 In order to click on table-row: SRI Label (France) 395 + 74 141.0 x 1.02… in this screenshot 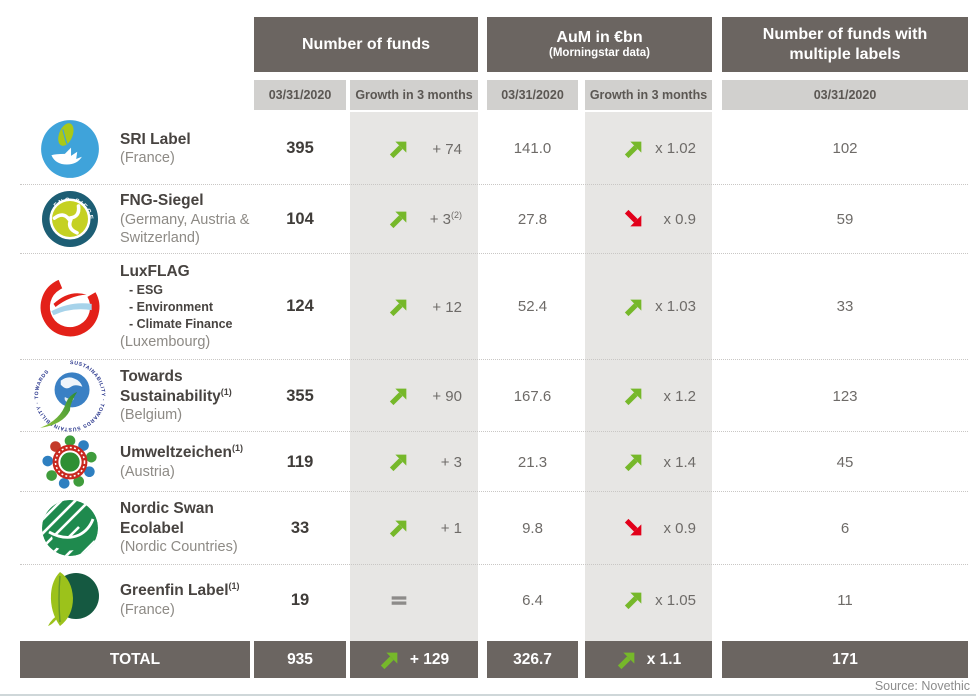, I will do `click(494, 149)`.